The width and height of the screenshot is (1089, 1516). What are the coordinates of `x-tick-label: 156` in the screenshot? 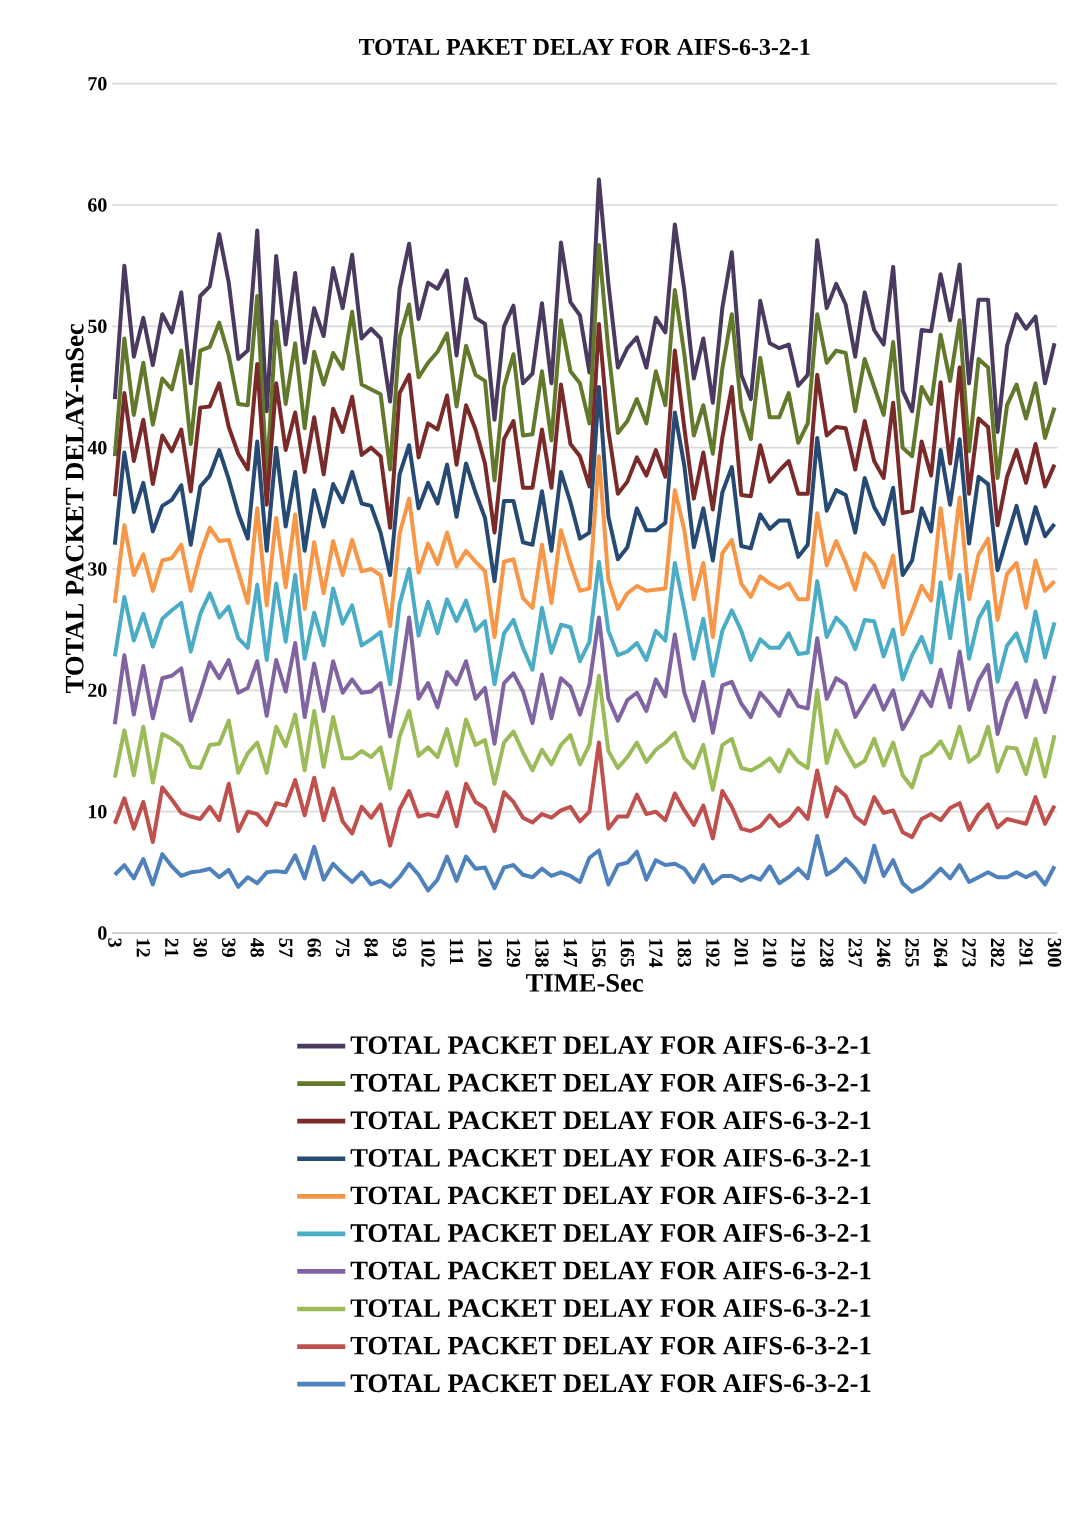 It's located at (599, 953).